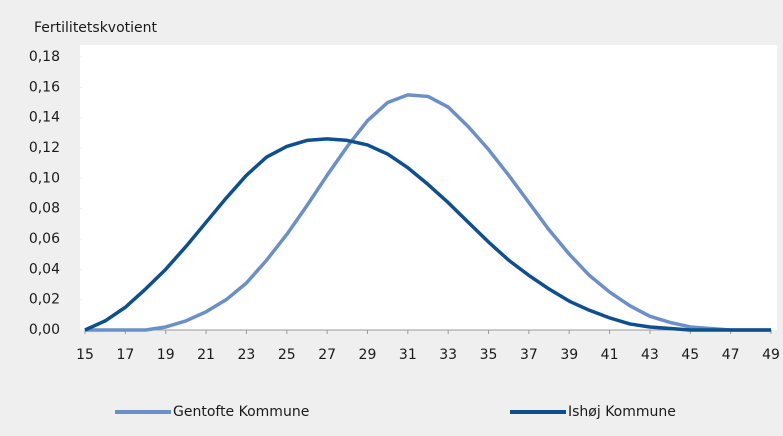 Image resolution: width=783 pixels, height=436 pixels. Describe the element at coordinates (44, 148) in the screenshot. I see `y-tick-label: 0,12` at that location.